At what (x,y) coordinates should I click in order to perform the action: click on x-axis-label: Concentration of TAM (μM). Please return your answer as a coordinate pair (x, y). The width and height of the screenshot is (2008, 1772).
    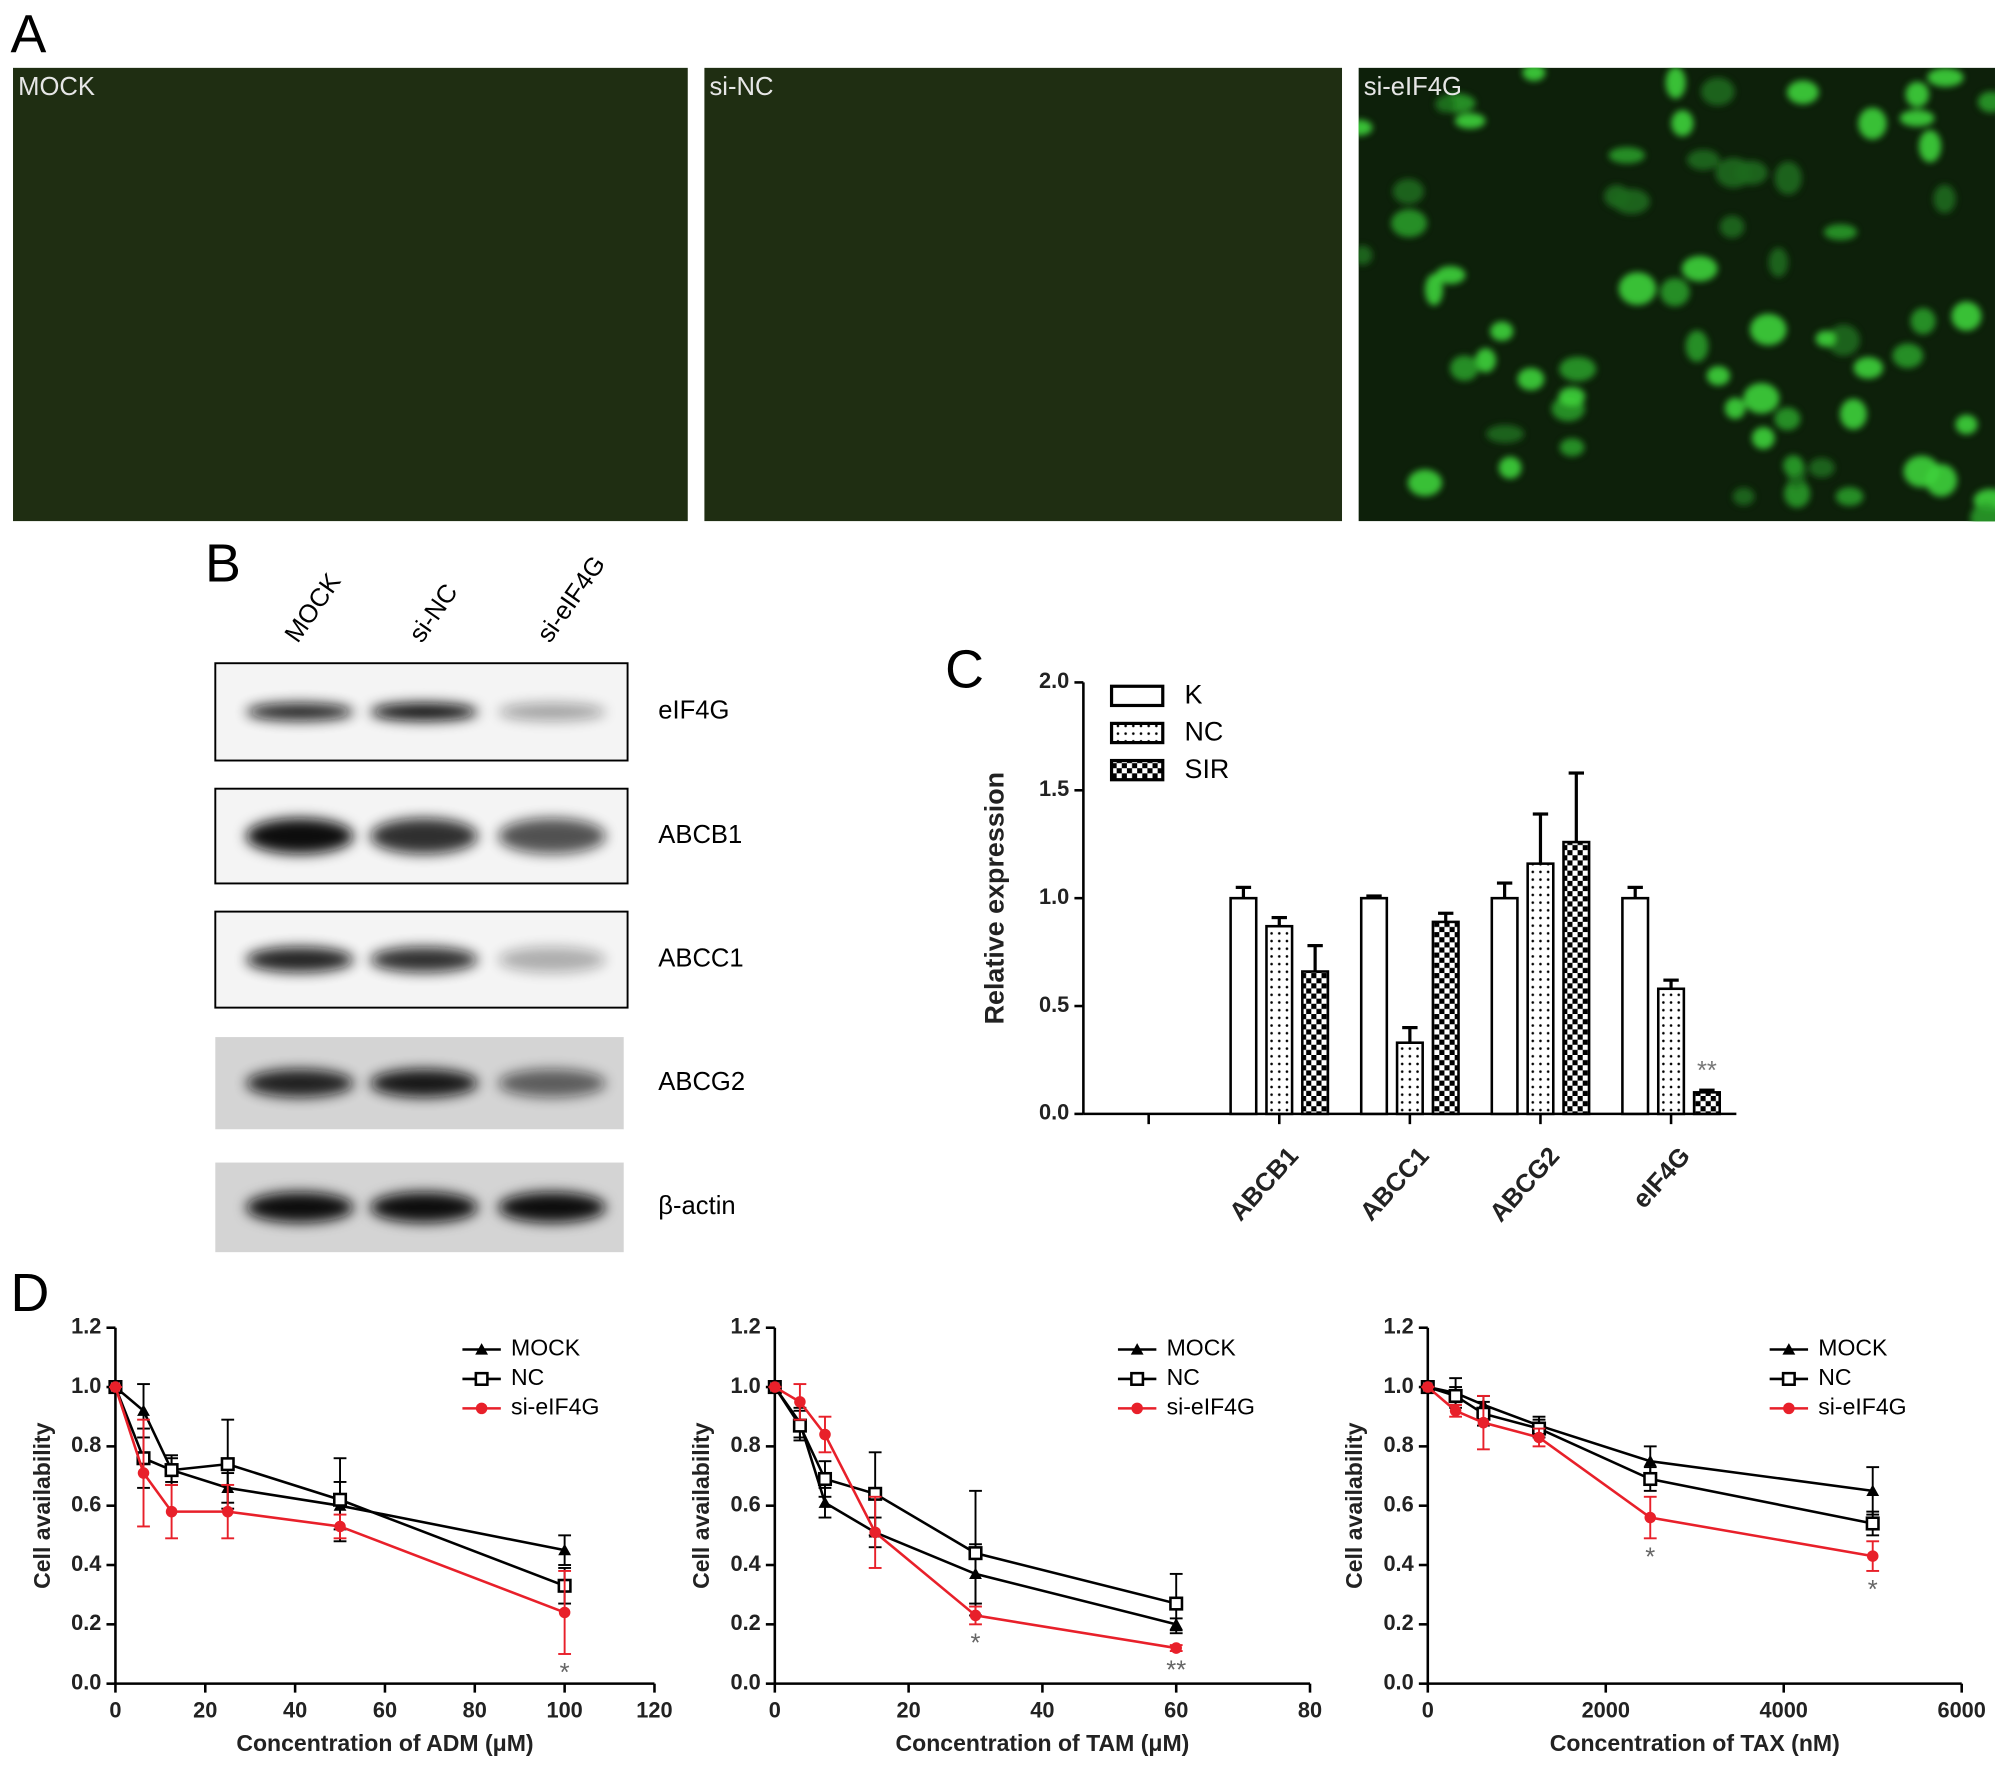
    Looking at the image, I should click on (1042, 1743).